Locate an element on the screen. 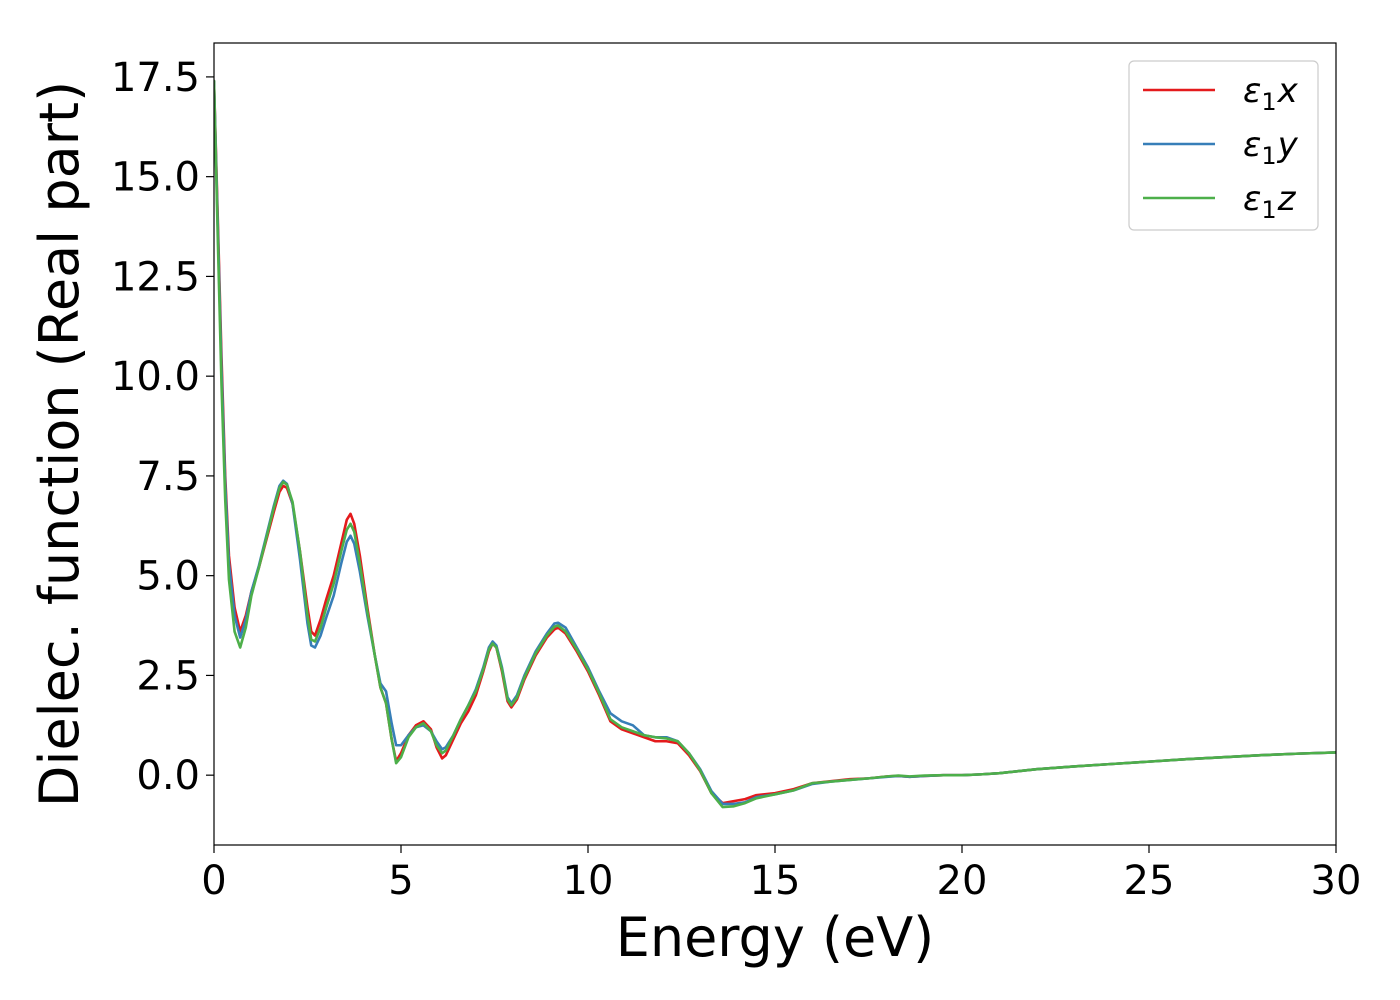 The height and width of the screenshot is (1000, 1400). legend-component: x is located at coordinates (1288, 91).